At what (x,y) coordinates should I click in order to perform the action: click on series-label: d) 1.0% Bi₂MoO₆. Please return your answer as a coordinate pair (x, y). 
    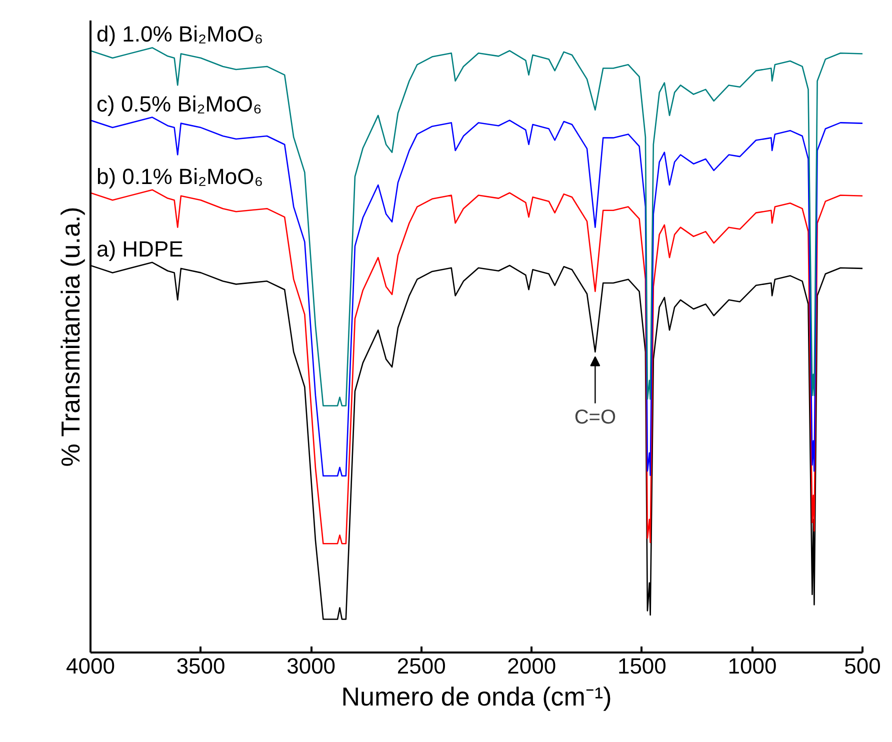
    Looking at the image, I should click on (180, 34).